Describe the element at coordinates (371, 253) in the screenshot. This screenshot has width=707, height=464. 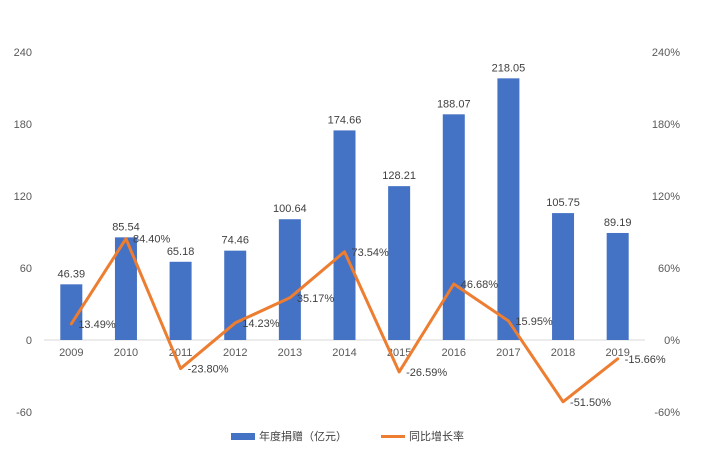
I see `line-data-label: 73.54%` at that location.